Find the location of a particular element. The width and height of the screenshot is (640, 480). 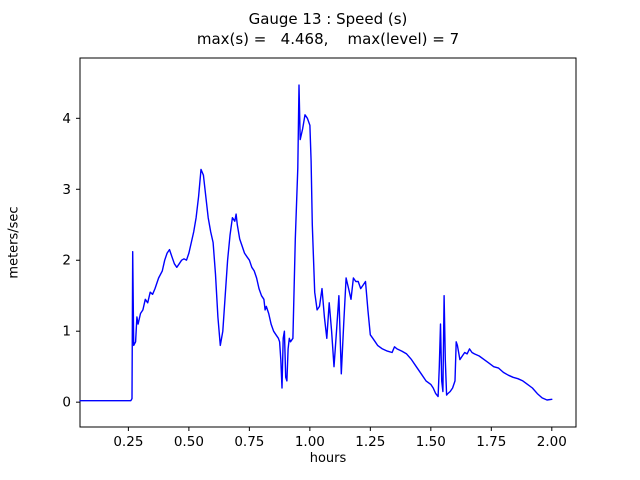

x-tick-label: 0.25 is located at coordinates (128, 442).